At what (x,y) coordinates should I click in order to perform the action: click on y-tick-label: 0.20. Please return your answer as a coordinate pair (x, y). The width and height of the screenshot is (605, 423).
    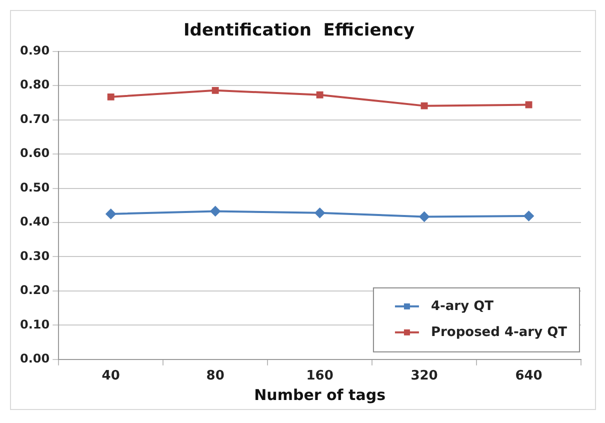
    Looking at the image, I should click on (35, 290).